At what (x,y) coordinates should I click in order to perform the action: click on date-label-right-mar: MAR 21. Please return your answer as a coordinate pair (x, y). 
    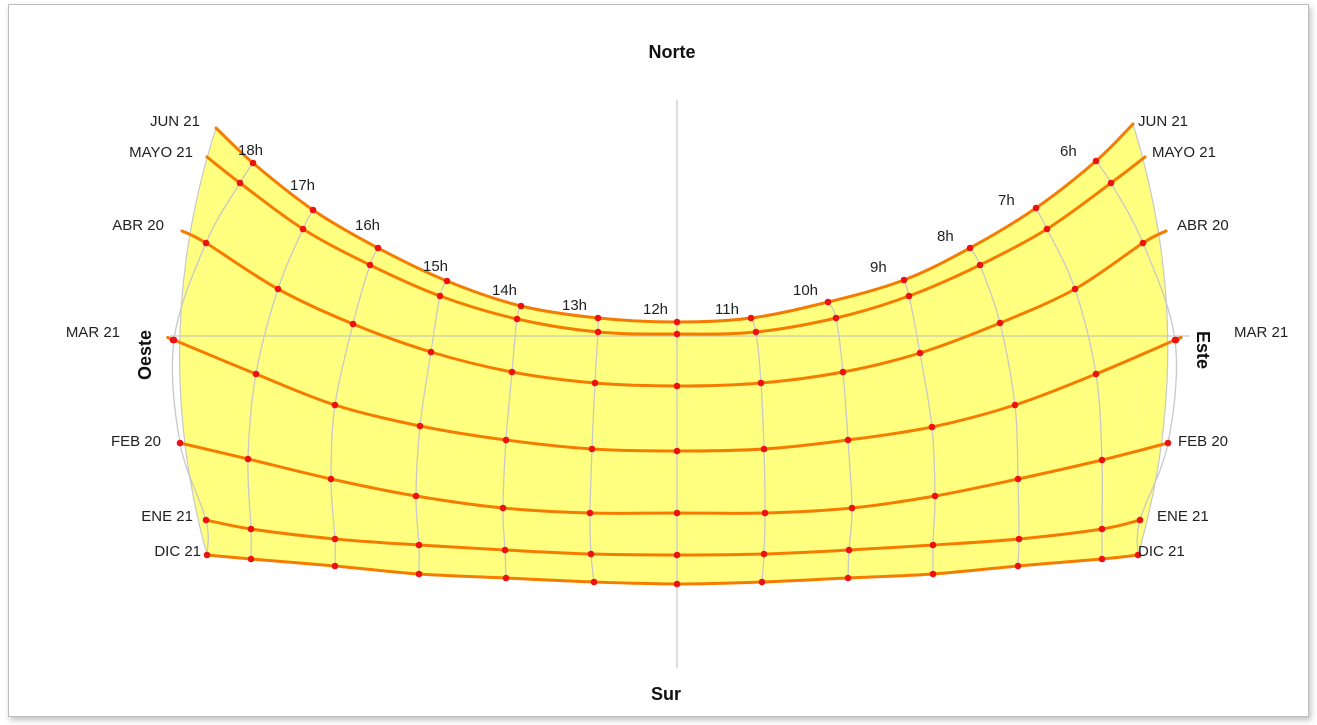
    Looking at the image, I should click on (1261, 332).